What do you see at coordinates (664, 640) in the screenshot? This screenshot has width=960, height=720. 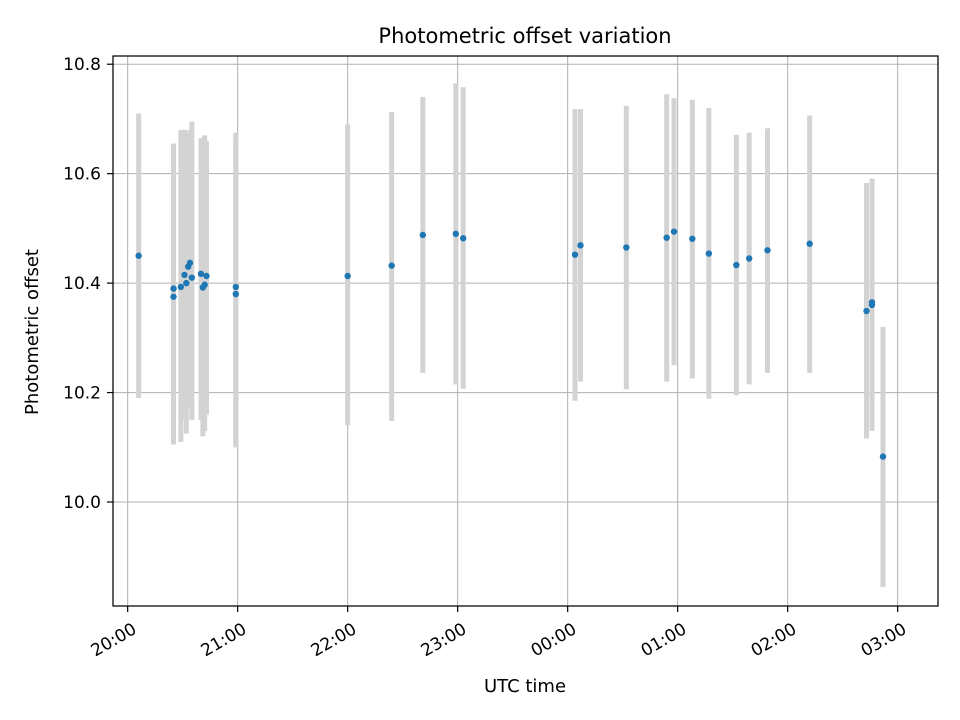 I see `x-tick-label: 01:00` at bounding box center [664, 640].